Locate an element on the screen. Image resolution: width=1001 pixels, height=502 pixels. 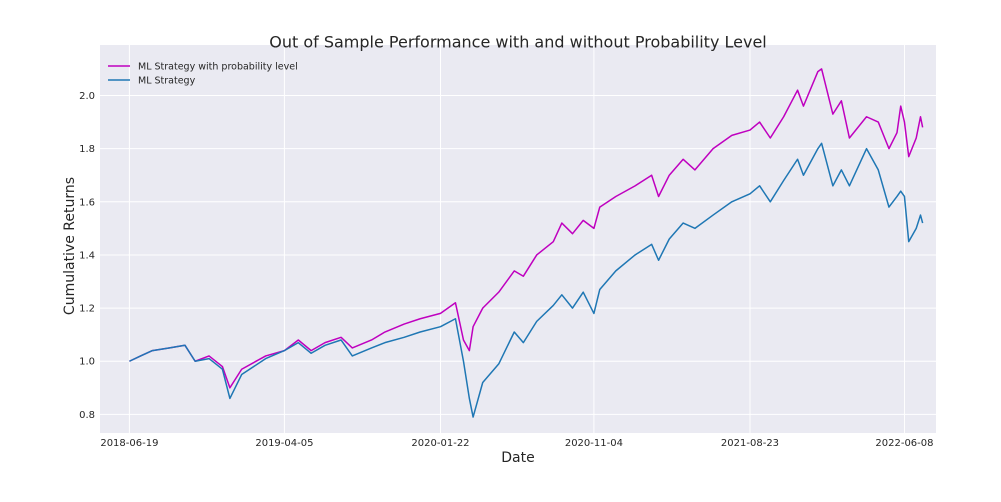
x-tick-label: 2018-06-19 is located at coordinates (129, 443).